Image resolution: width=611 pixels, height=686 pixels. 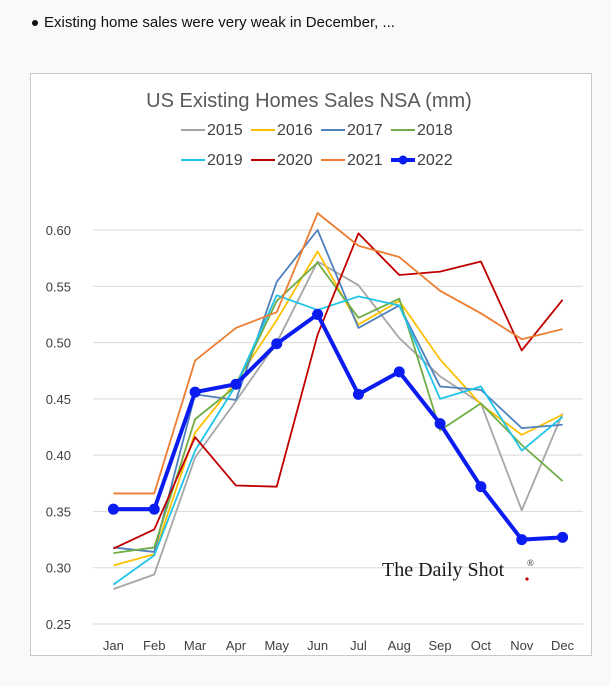 I want to click on legend-item-2015: 2015, so click(x=212, y=130).